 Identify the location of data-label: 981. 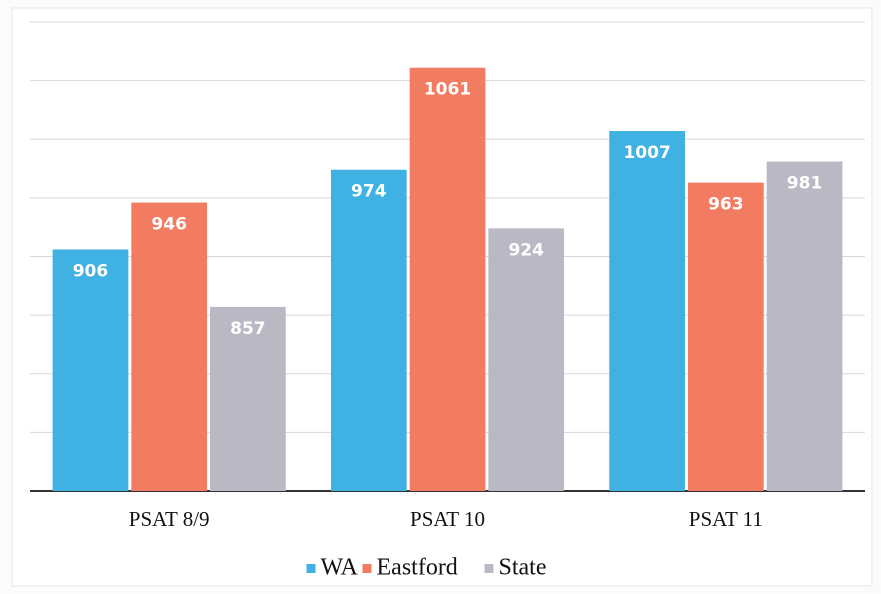
(805, 184).